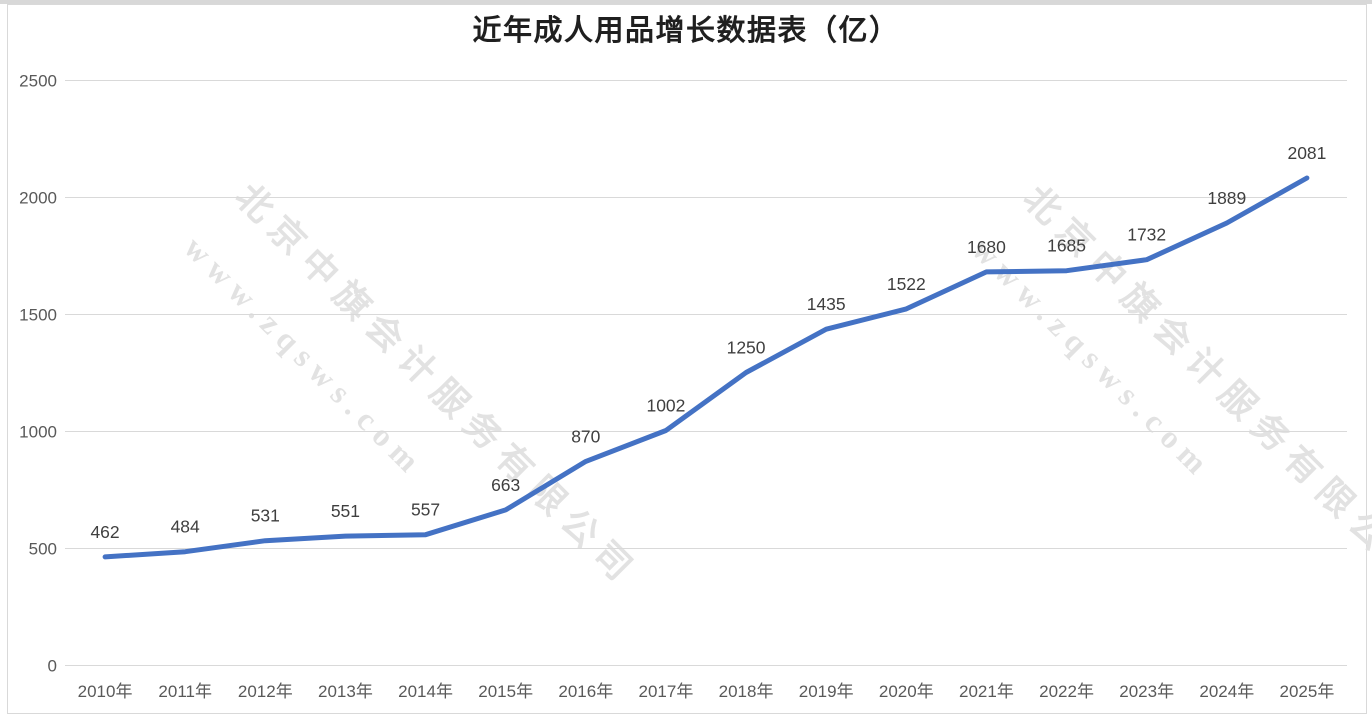  What do you see at coordinates (746, 691) in the screenshot?
I see `x-axis-tick-label: 2018年` at bounding box center [746, 691].